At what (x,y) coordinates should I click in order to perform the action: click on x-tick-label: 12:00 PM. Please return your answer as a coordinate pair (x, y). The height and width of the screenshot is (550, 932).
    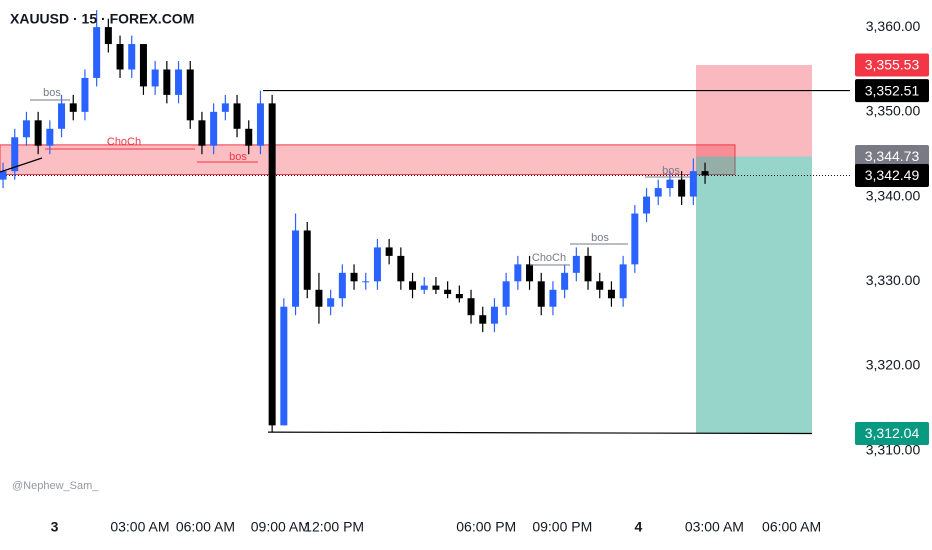
    Looking at the image, I should click on (334, 527).